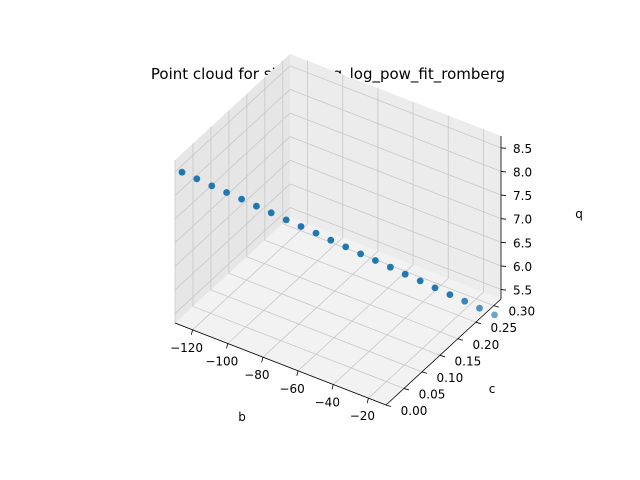 Image resolution: width=640 pixels, height=480 pixels. I want to click on y-axis-label: 0.20, so click(486, 345).